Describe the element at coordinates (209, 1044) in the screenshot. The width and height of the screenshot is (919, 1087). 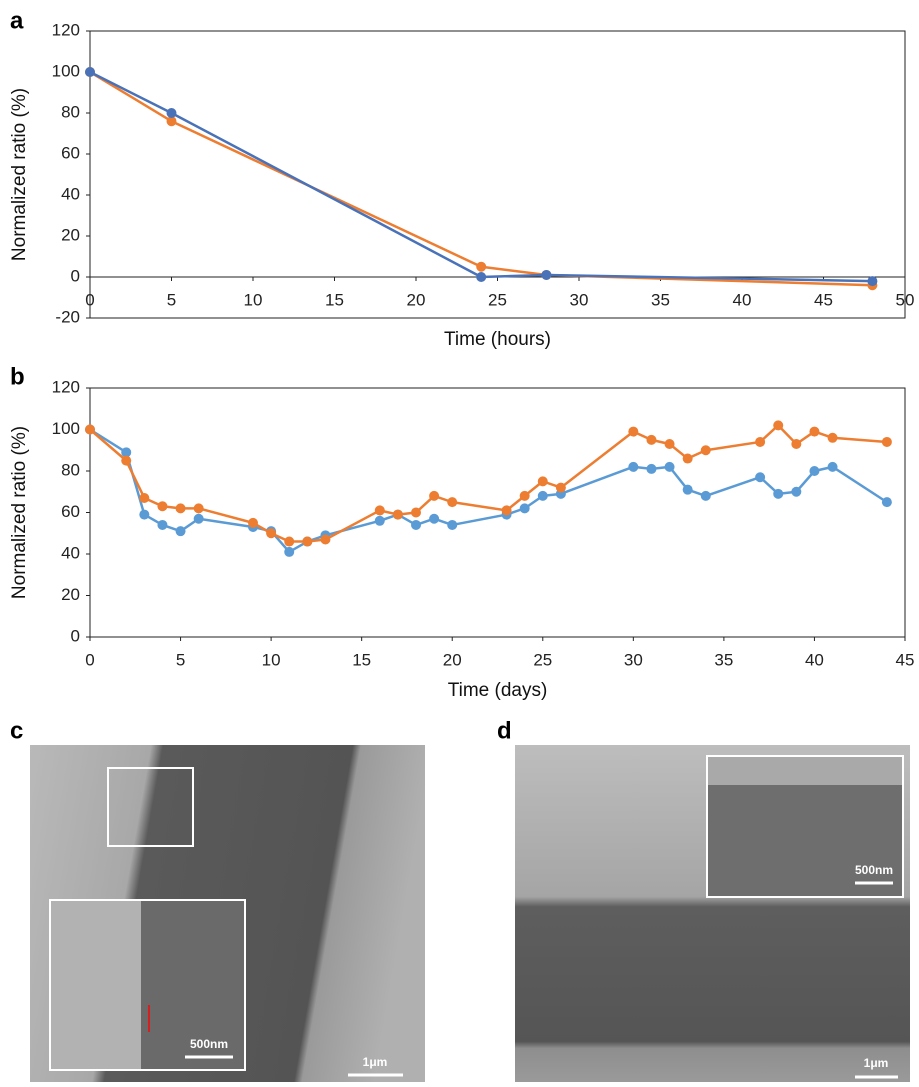
I see `scale-label: 500nm` at that location.